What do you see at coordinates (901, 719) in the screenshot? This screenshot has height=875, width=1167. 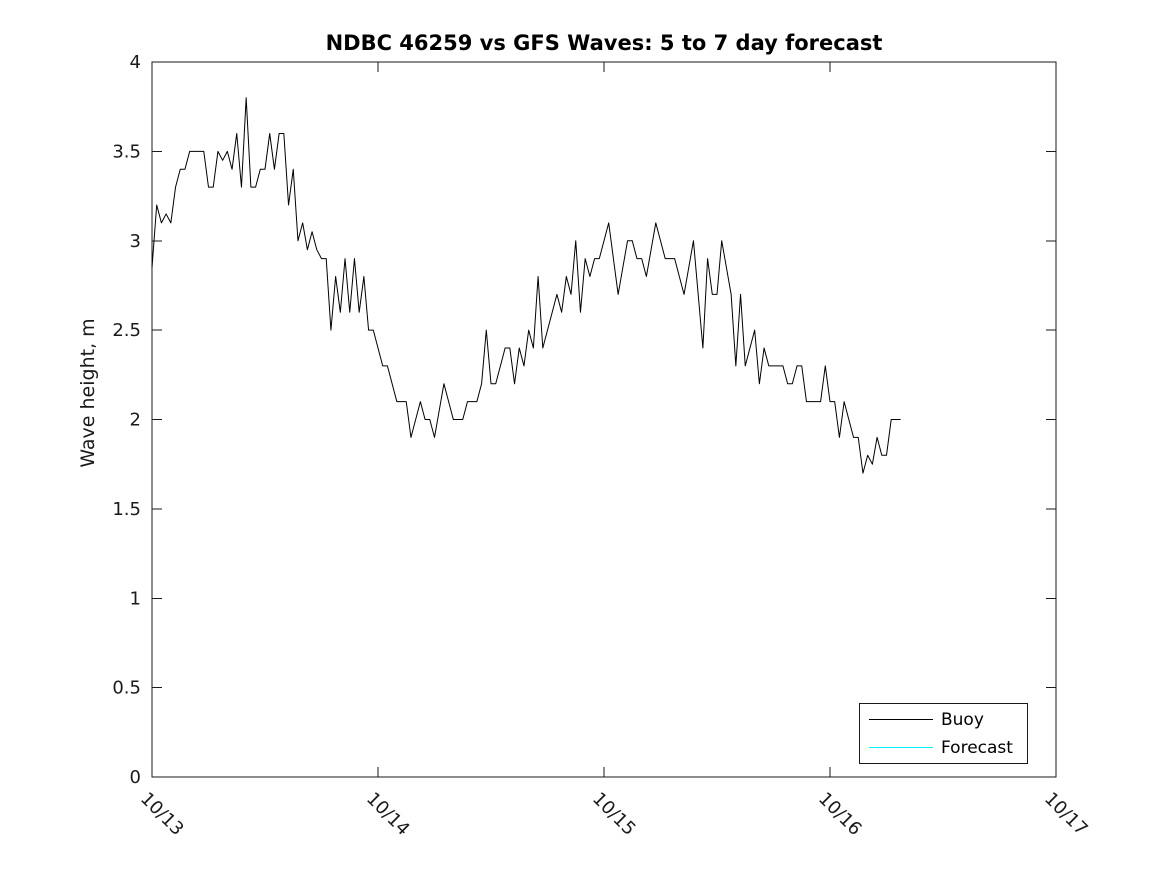 I see `buoy-line-swatch` at bounding box center [901, 719].